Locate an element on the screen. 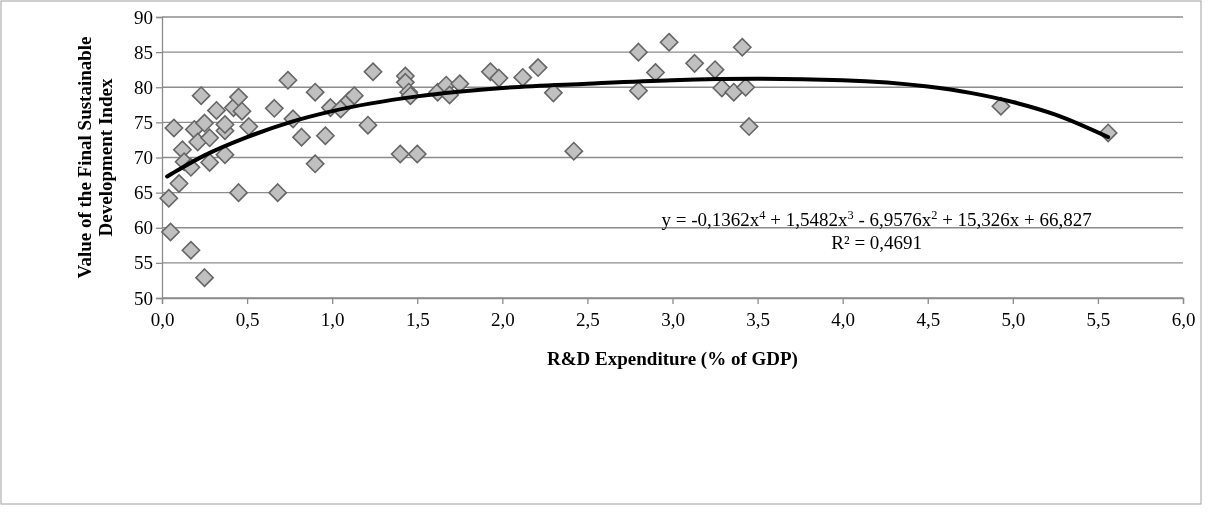  x-tick-label: 3,0 is located at coordinates (673, 319).